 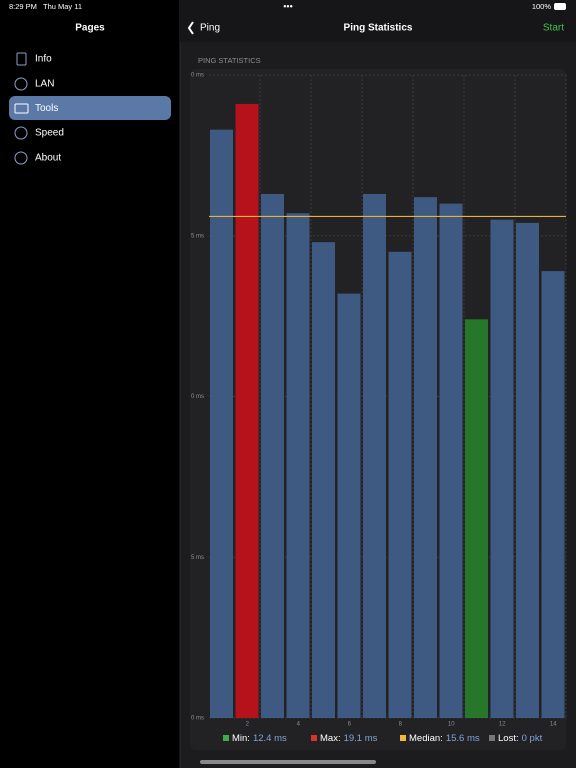 What do you see at coordinates (350, 725) in the screenshot?
I see `x-tick-label: 6` at bounding box center [350, 725].